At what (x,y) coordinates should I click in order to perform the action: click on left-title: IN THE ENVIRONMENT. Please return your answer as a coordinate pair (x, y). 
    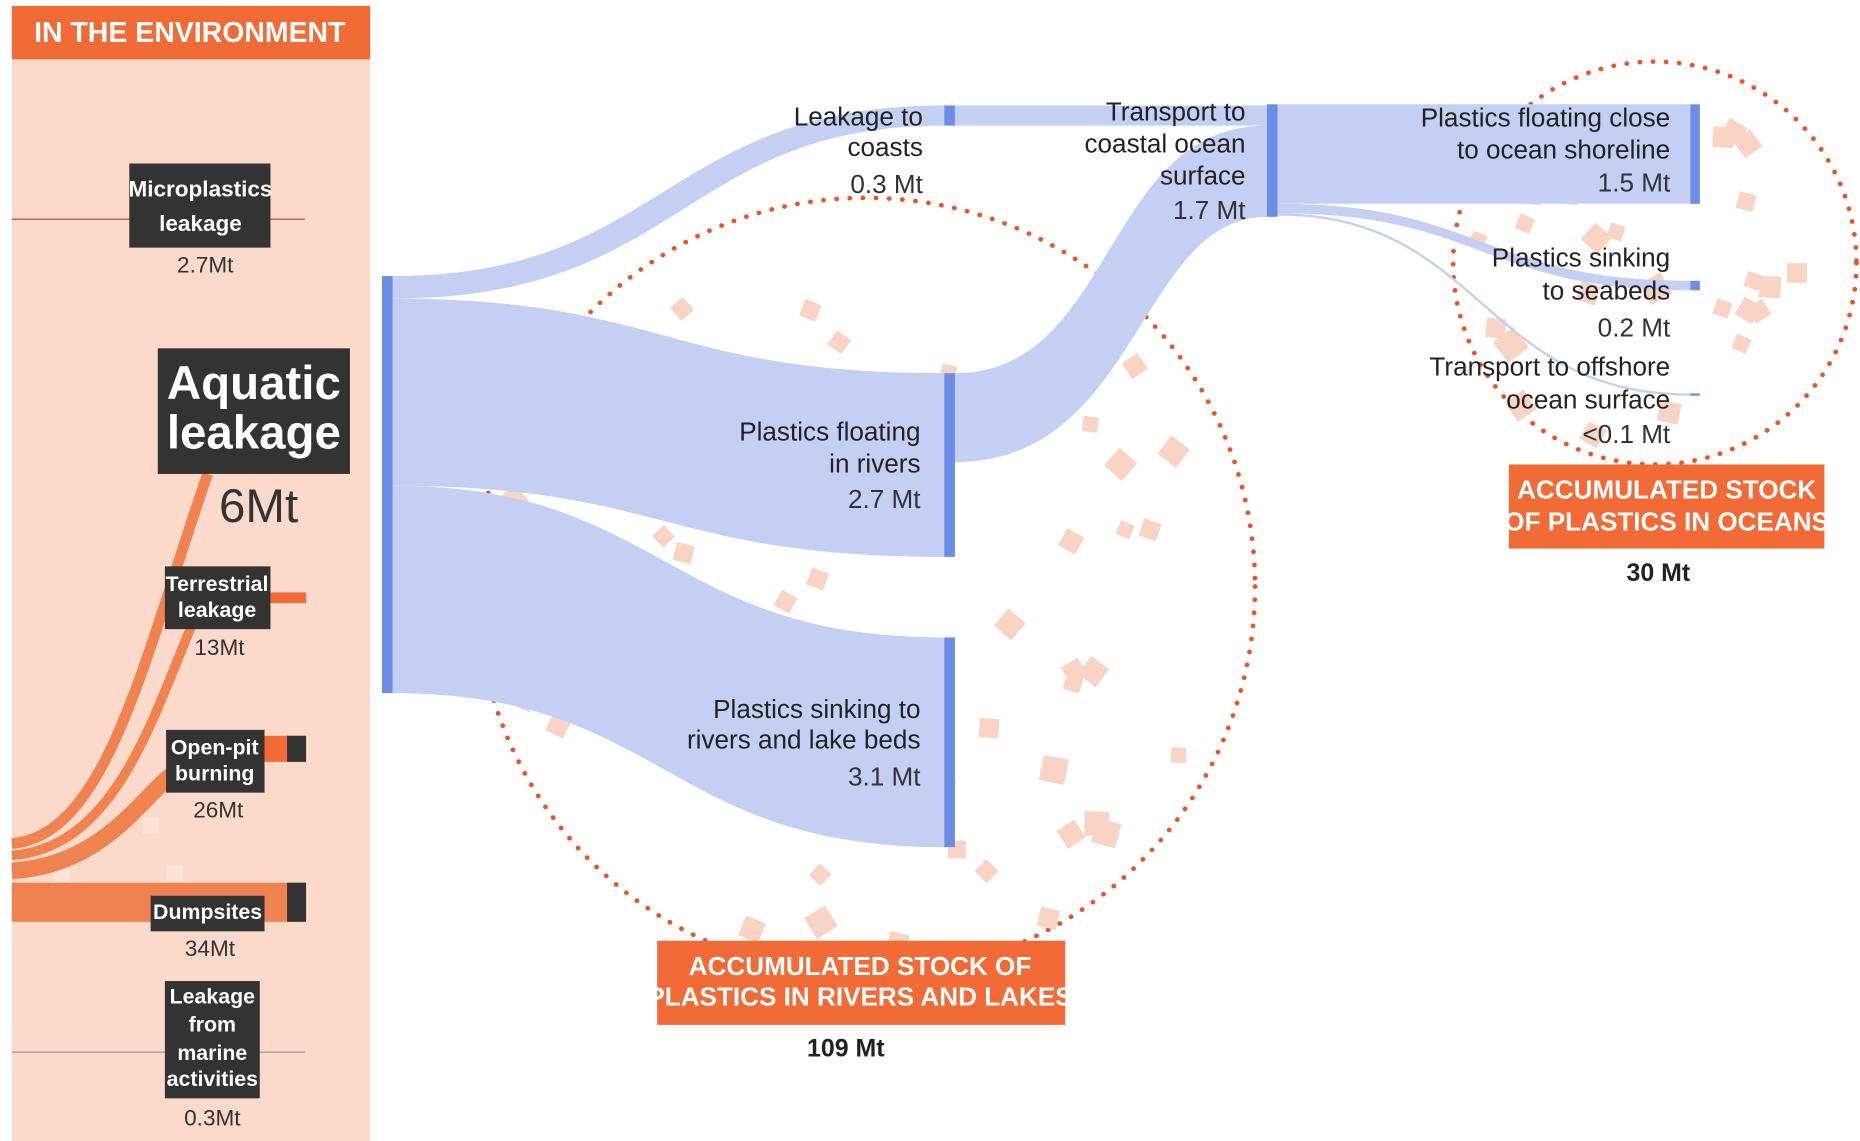
    Looking at the image, I should click on (190, 33).